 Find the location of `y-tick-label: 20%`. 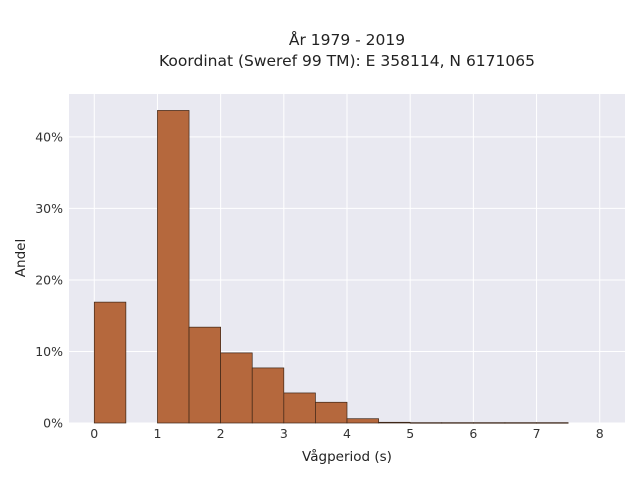

y-tick-label: 20% is located at coordinates (49, 279).